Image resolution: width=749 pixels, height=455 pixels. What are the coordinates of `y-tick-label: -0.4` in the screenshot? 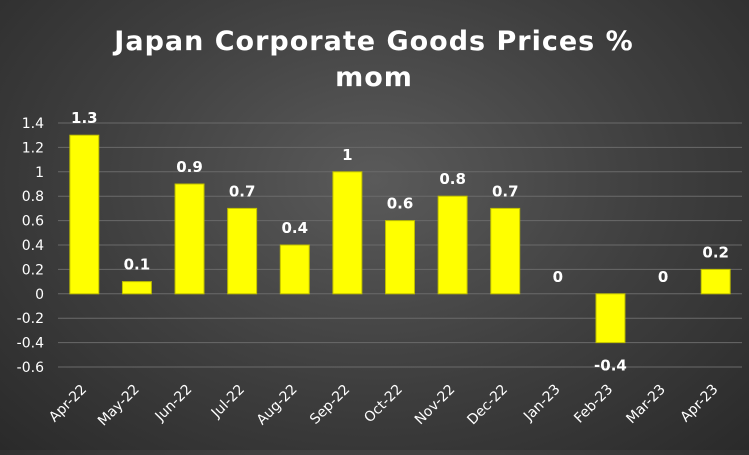 It's located at (30, 344).